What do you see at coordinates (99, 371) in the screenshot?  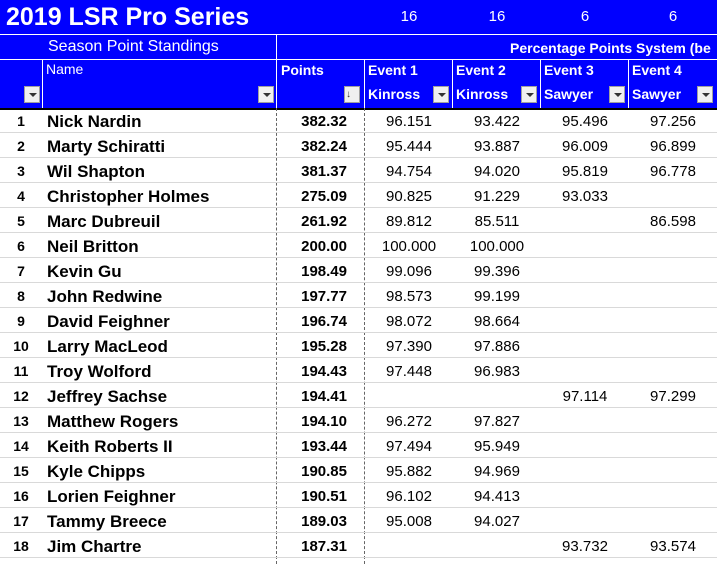 I see `name-cell: Troy Wolford` at bounding box center [99, 371].